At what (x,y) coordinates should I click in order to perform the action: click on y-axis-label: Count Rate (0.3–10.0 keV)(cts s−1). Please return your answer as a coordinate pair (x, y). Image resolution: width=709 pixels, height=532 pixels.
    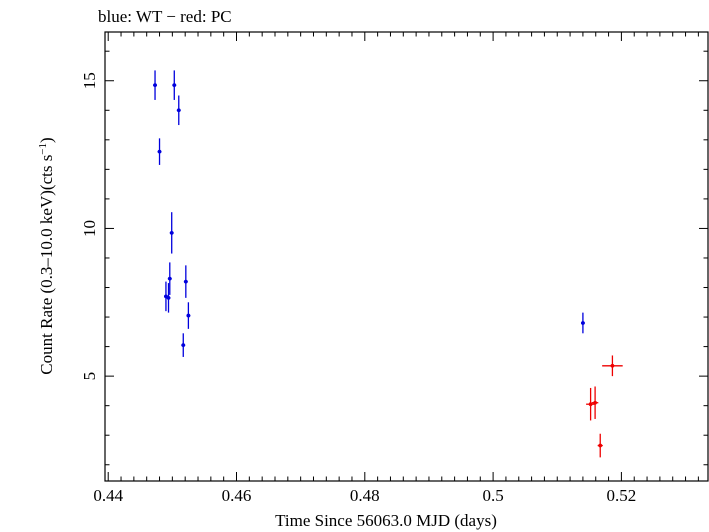
    Looking at the image, I should click on (46, 255).